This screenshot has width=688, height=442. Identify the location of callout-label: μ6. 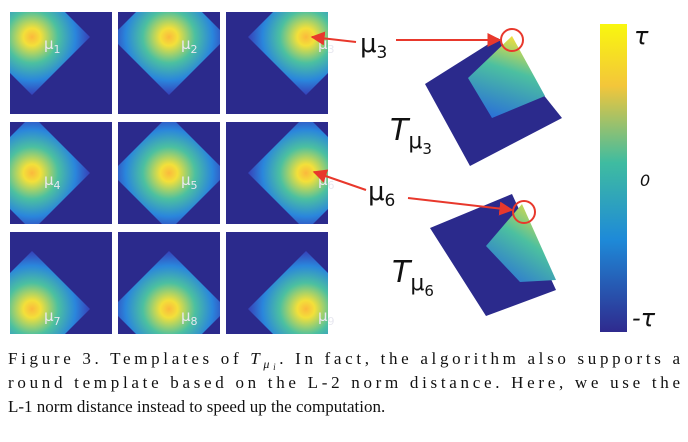
(381, 194).